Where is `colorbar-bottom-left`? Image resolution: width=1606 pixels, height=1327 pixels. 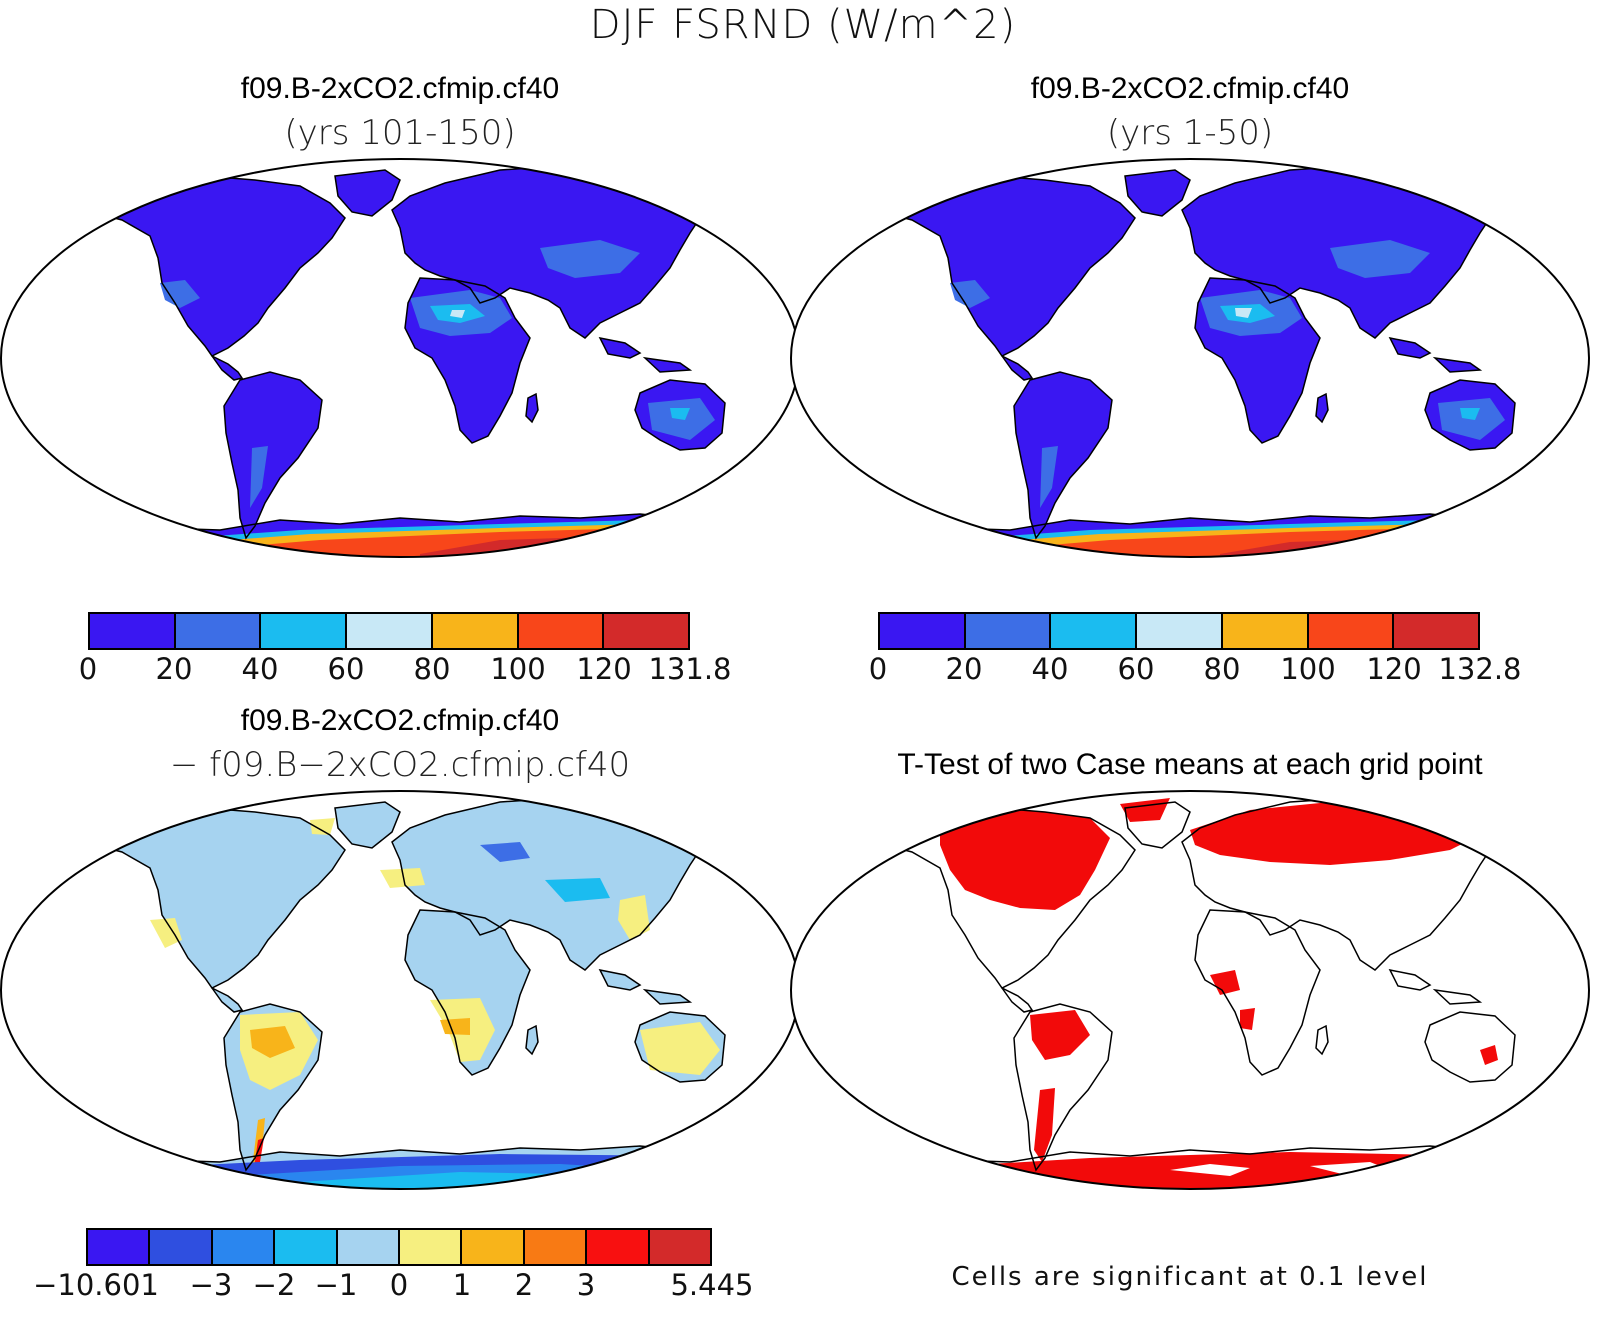
colorbar-bottom-left is located at coordinates (399, 1247).